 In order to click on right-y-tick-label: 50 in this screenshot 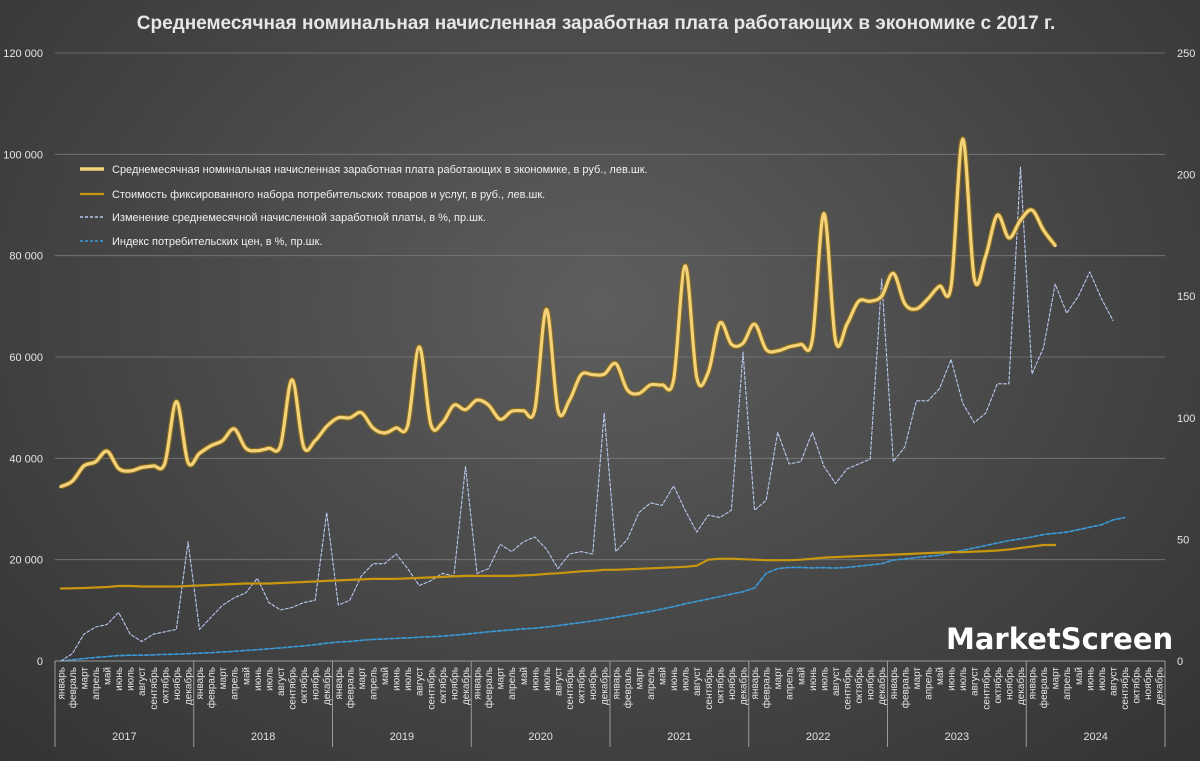, I will do `click(1183, 540)`.